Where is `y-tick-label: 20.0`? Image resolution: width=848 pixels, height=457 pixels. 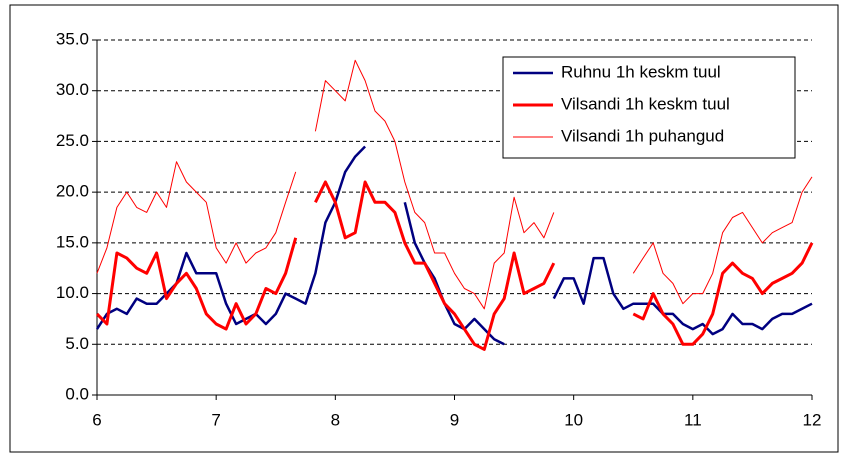 y-tick-label: 20.0 is located at coordinates (72, 191).